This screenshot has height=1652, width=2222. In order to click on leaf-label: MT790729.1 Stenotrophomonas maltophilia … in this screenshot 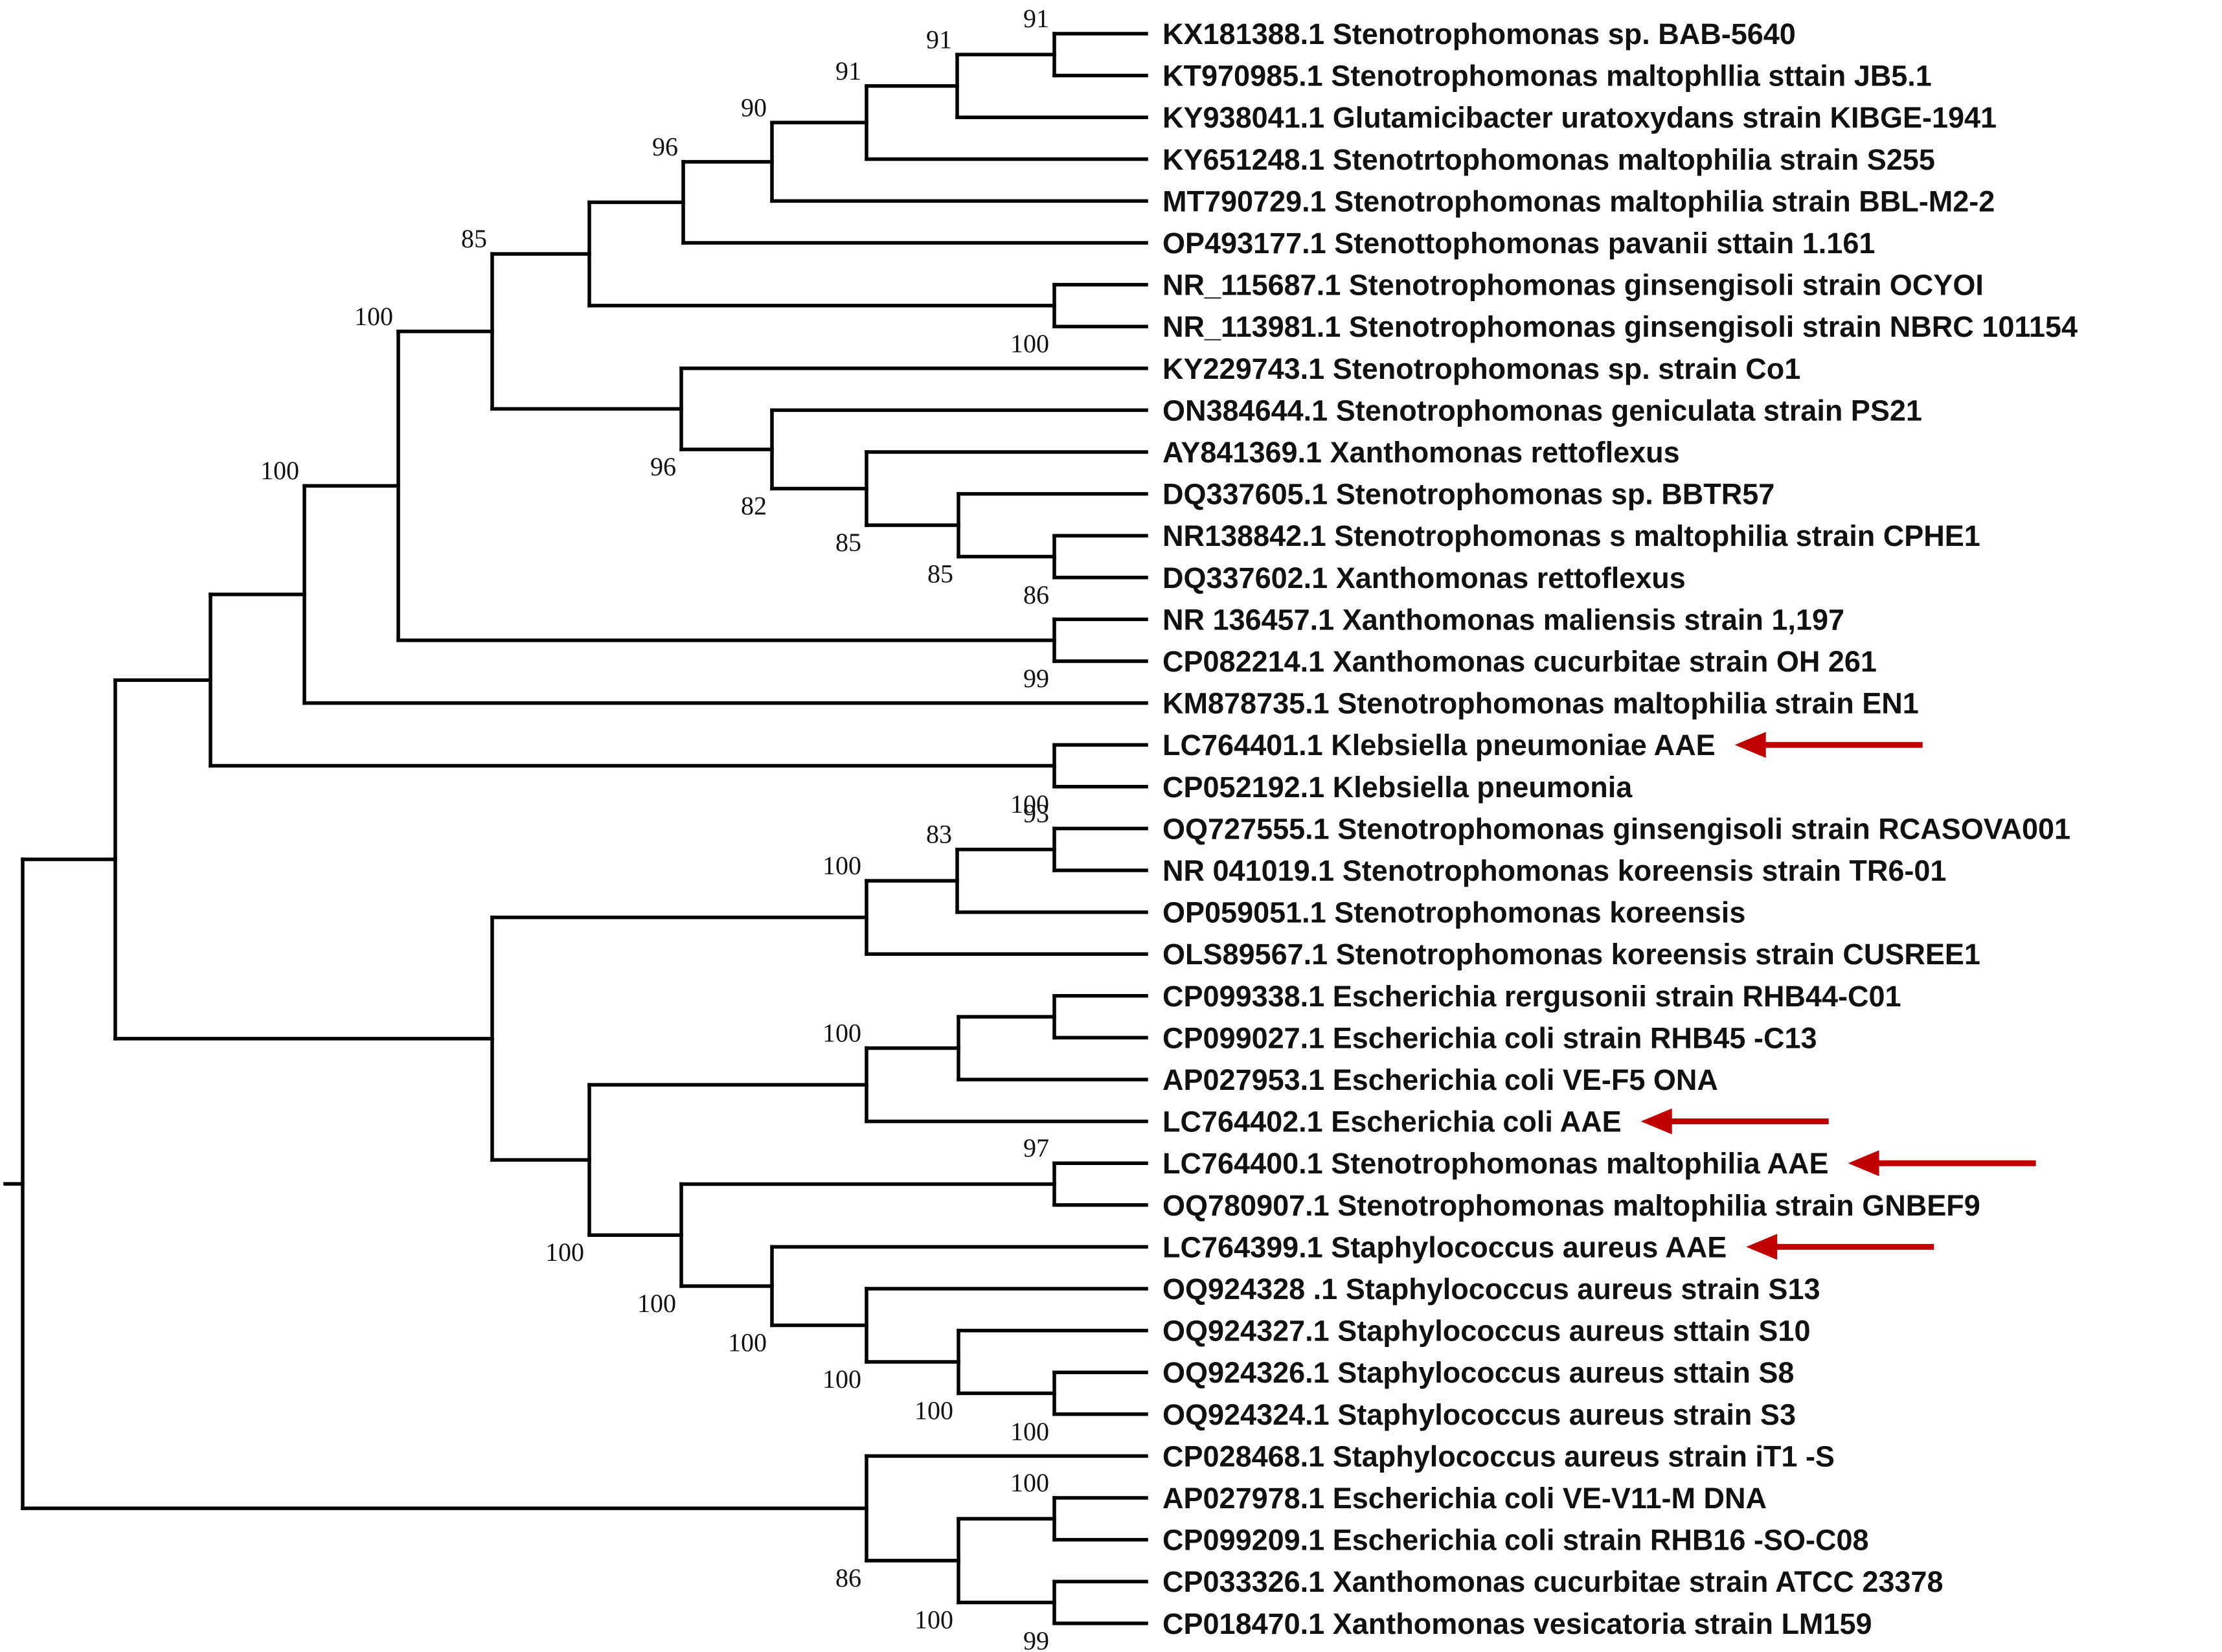, I will do `click(1578, 202)`.